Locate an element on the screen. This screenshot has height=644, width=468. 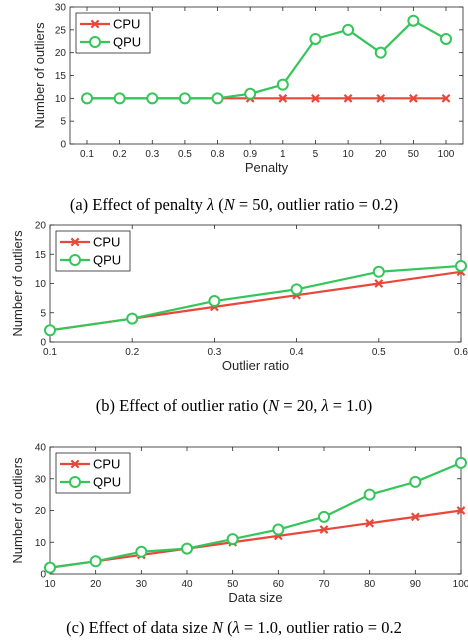
x-axis-label: Penalty is located at coordinates (267, 167).